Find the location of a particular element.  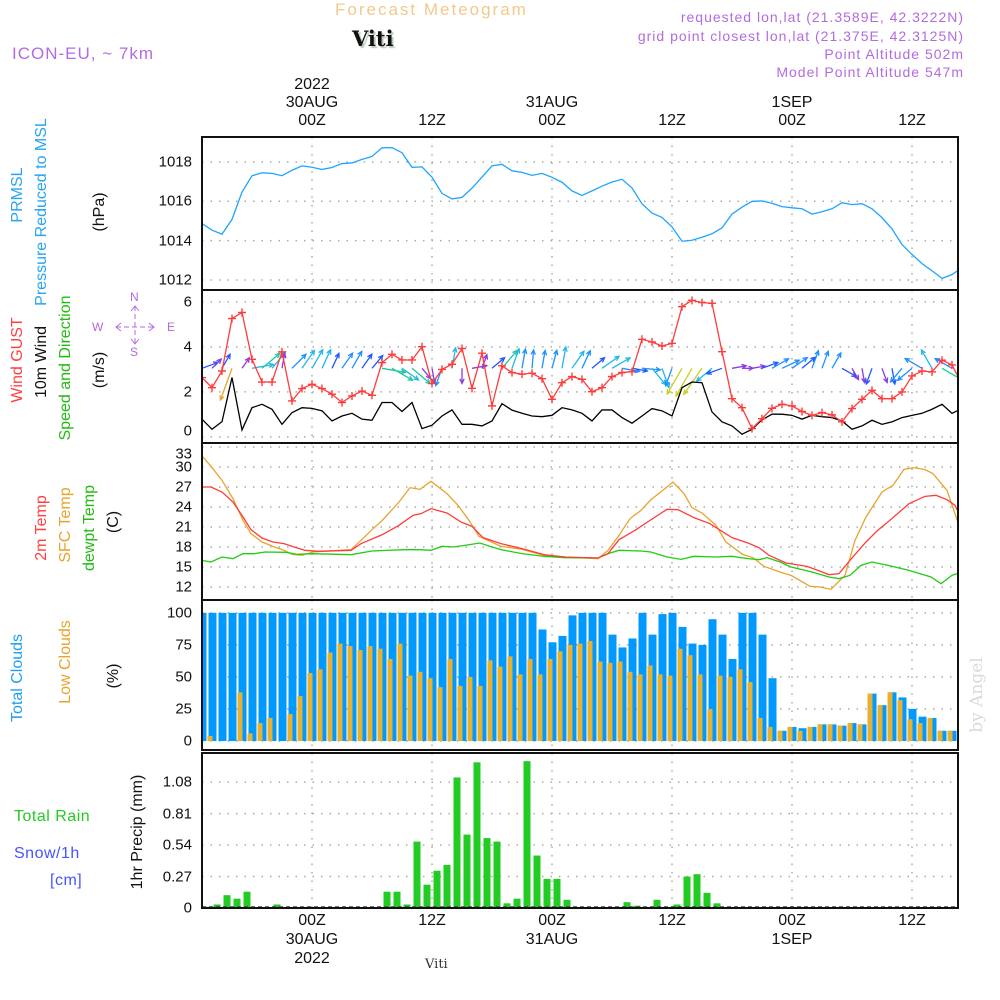

location-name: Viti is located at coordinates (373, 38).